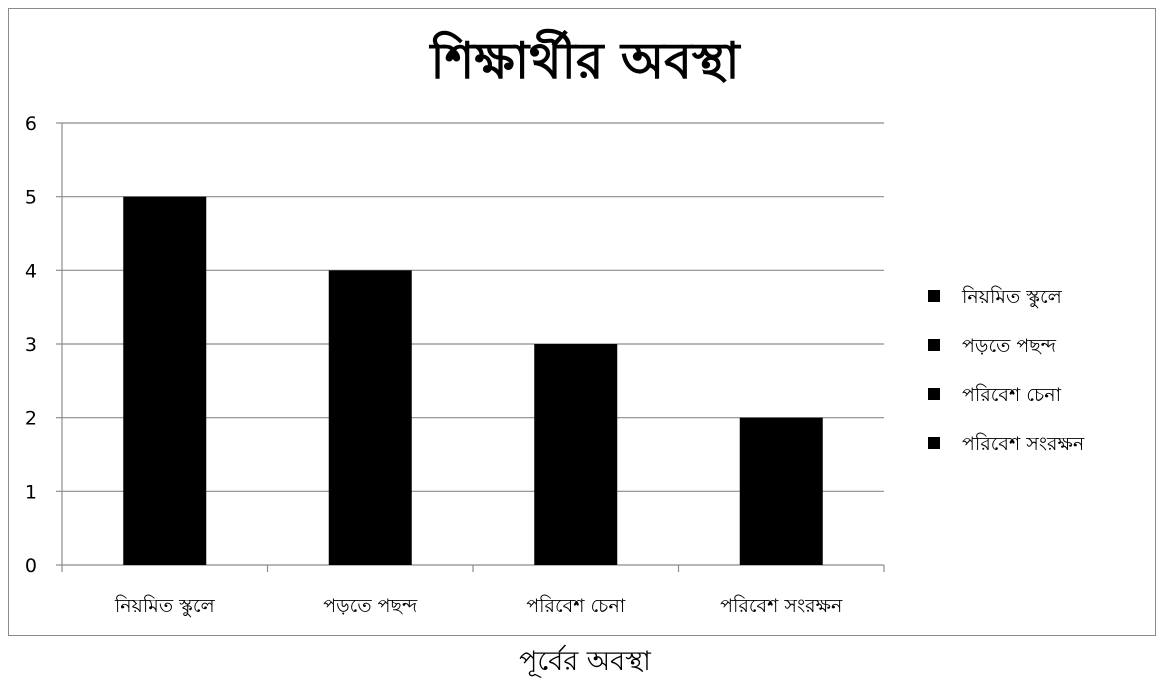 The width and height of the screenshot is (1159, 684). What do you see at coordinates (31, 271) in the screenshot?
I see `y-tick-label: 4` at bounding box center [31, 271].